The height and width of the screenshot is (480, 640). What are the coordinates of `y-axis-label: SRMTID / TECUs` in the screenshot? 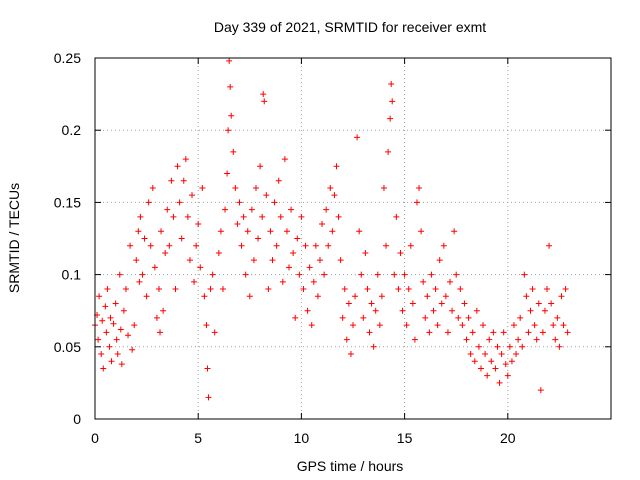 It's located at (14, 238).